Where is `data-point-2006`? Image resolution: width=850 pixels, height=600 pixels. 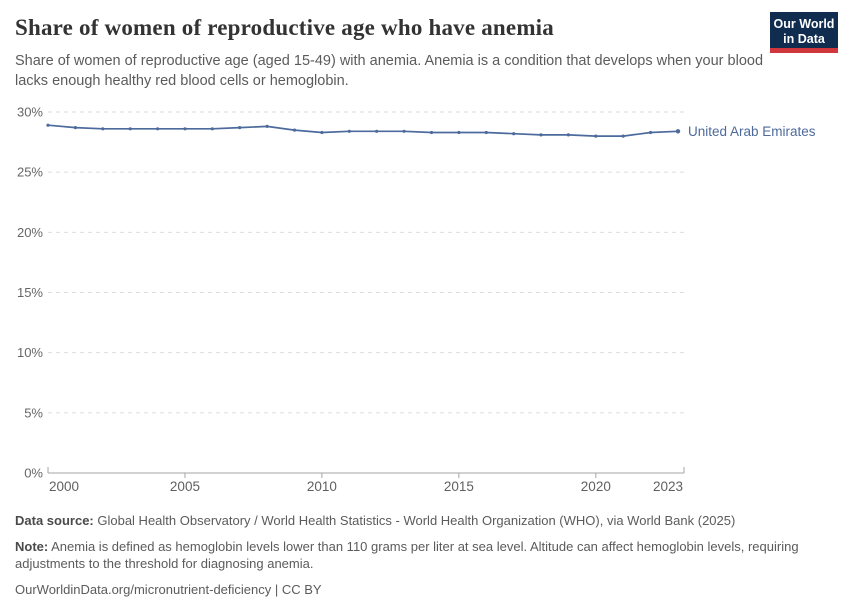 data-point-2006 is located at coordinates (212, 129).